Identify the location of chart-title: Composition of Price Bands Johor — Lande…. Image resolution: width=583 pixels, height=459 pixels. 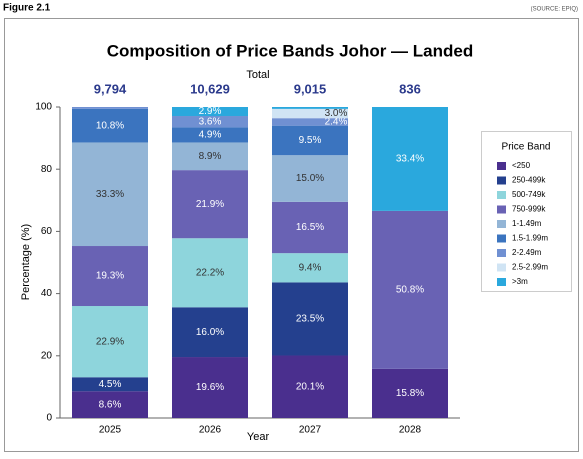
(290, 50).